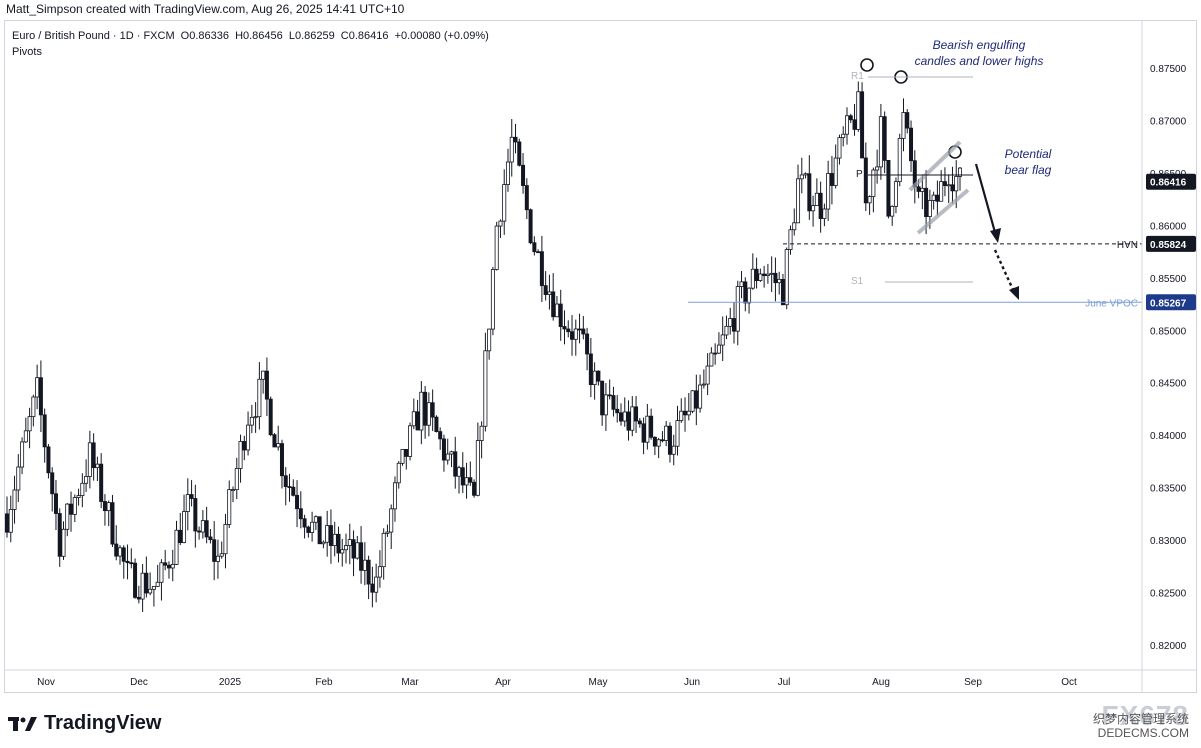 This screenshot has height=748, width=1201. What do you see at coordinates (1168, 303) in the screenshot?
I see `level-price-label: 0.85267` at bounding box center [1168, 303].